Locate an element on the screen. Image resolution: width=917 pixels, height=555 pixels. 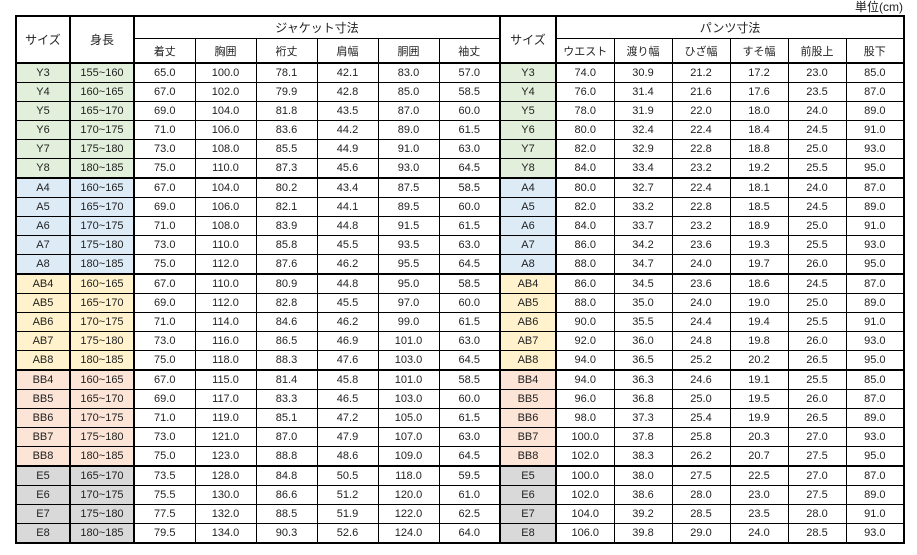
pants-value-cell: 90.0 is located at coordinates (585, 322).